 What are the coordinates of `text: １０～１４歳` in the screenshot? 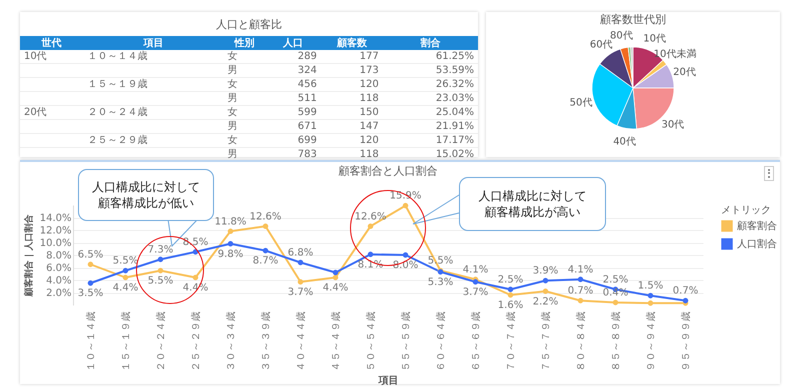 It's located at (117, 56).